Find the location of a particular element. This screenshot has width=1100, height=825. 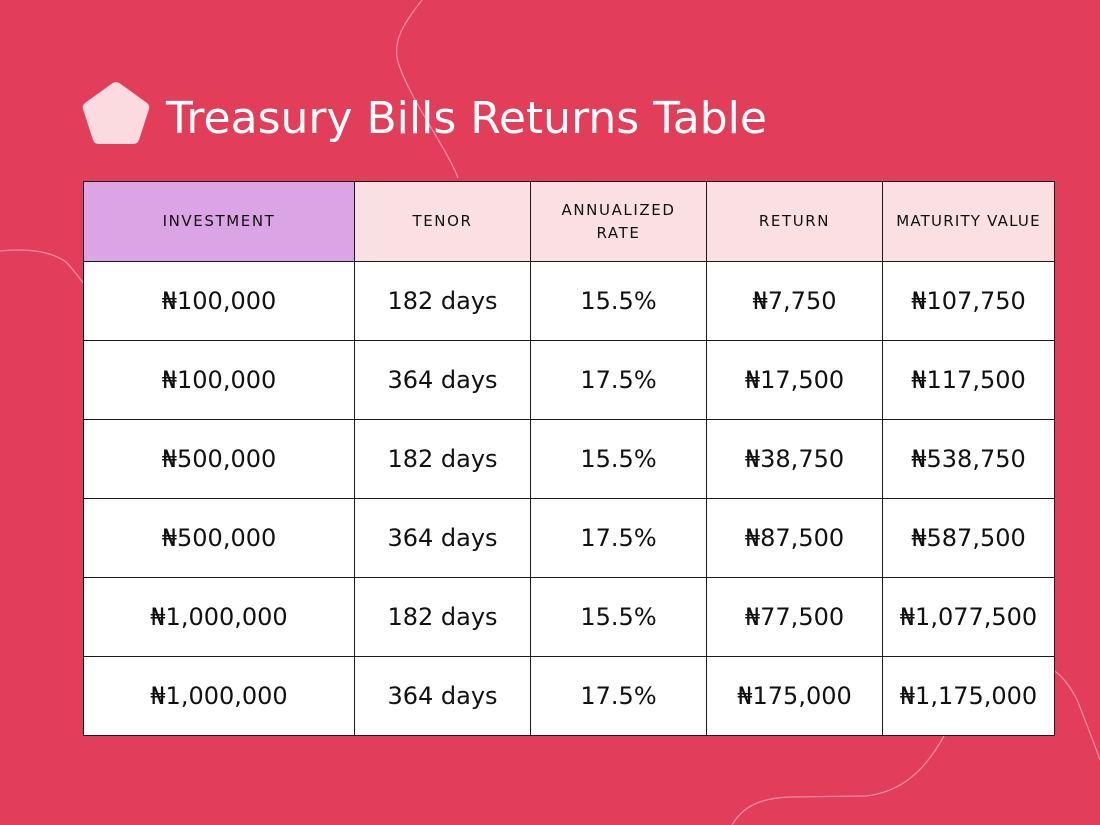

column-header-investment: INVESTMENT is located at coordinates (219, 221).